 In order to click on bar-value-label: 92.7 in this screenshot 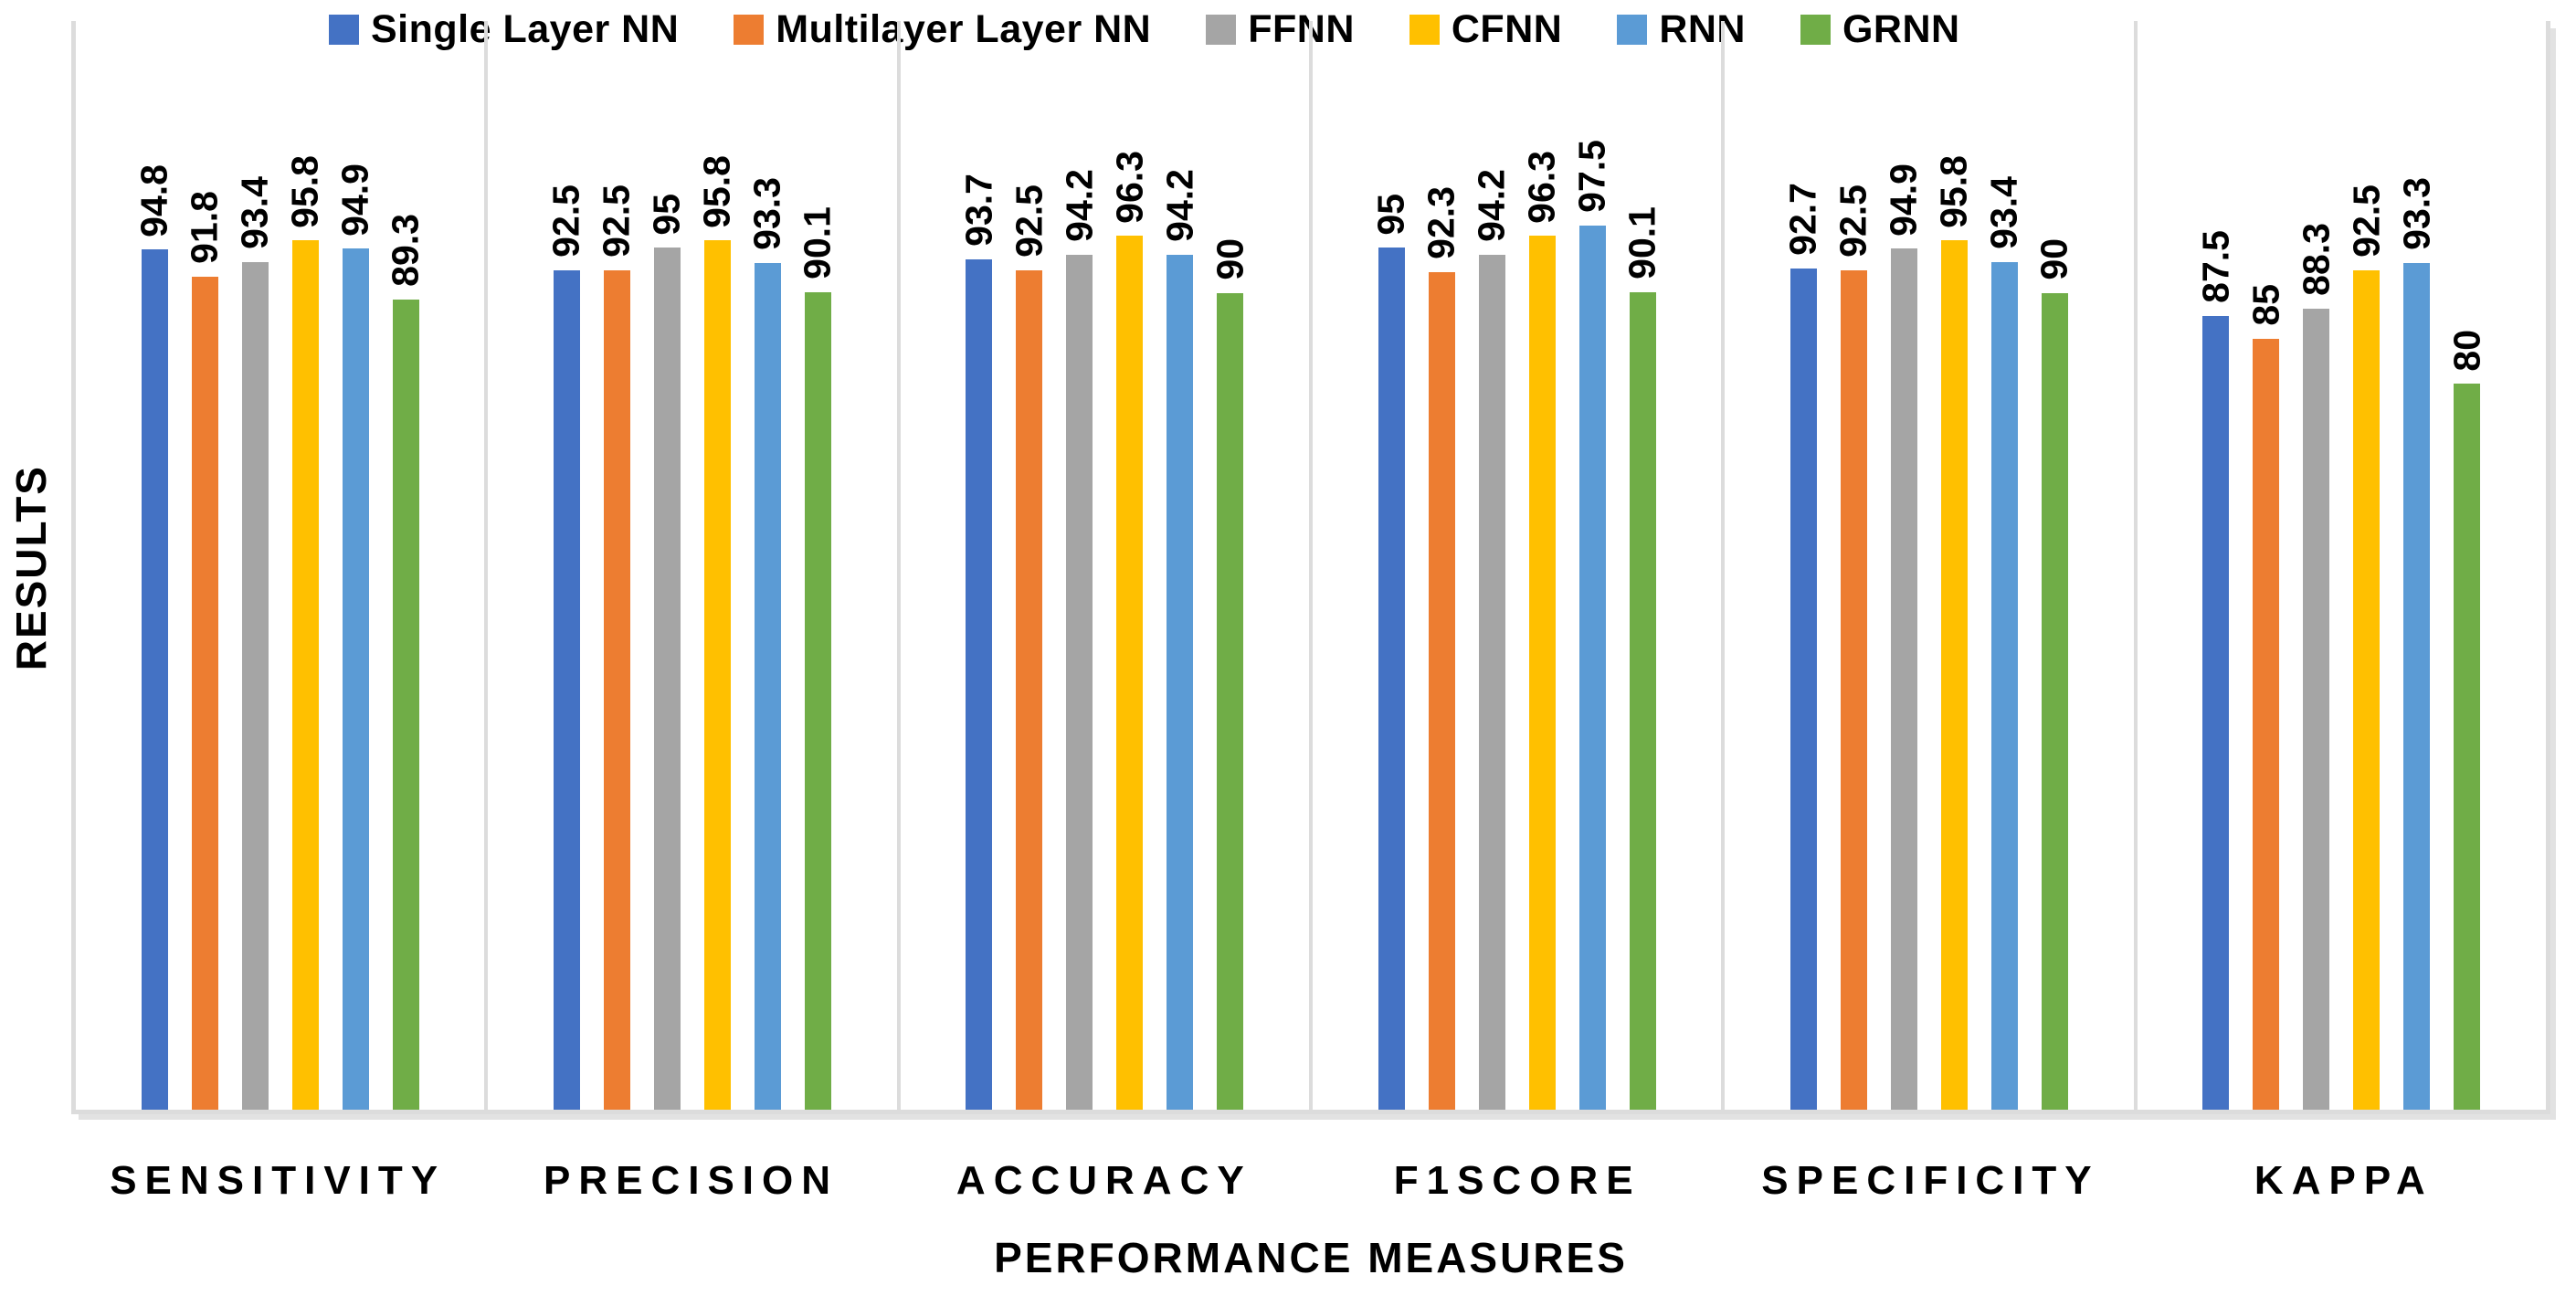, I will do `click(1802, 220)`.